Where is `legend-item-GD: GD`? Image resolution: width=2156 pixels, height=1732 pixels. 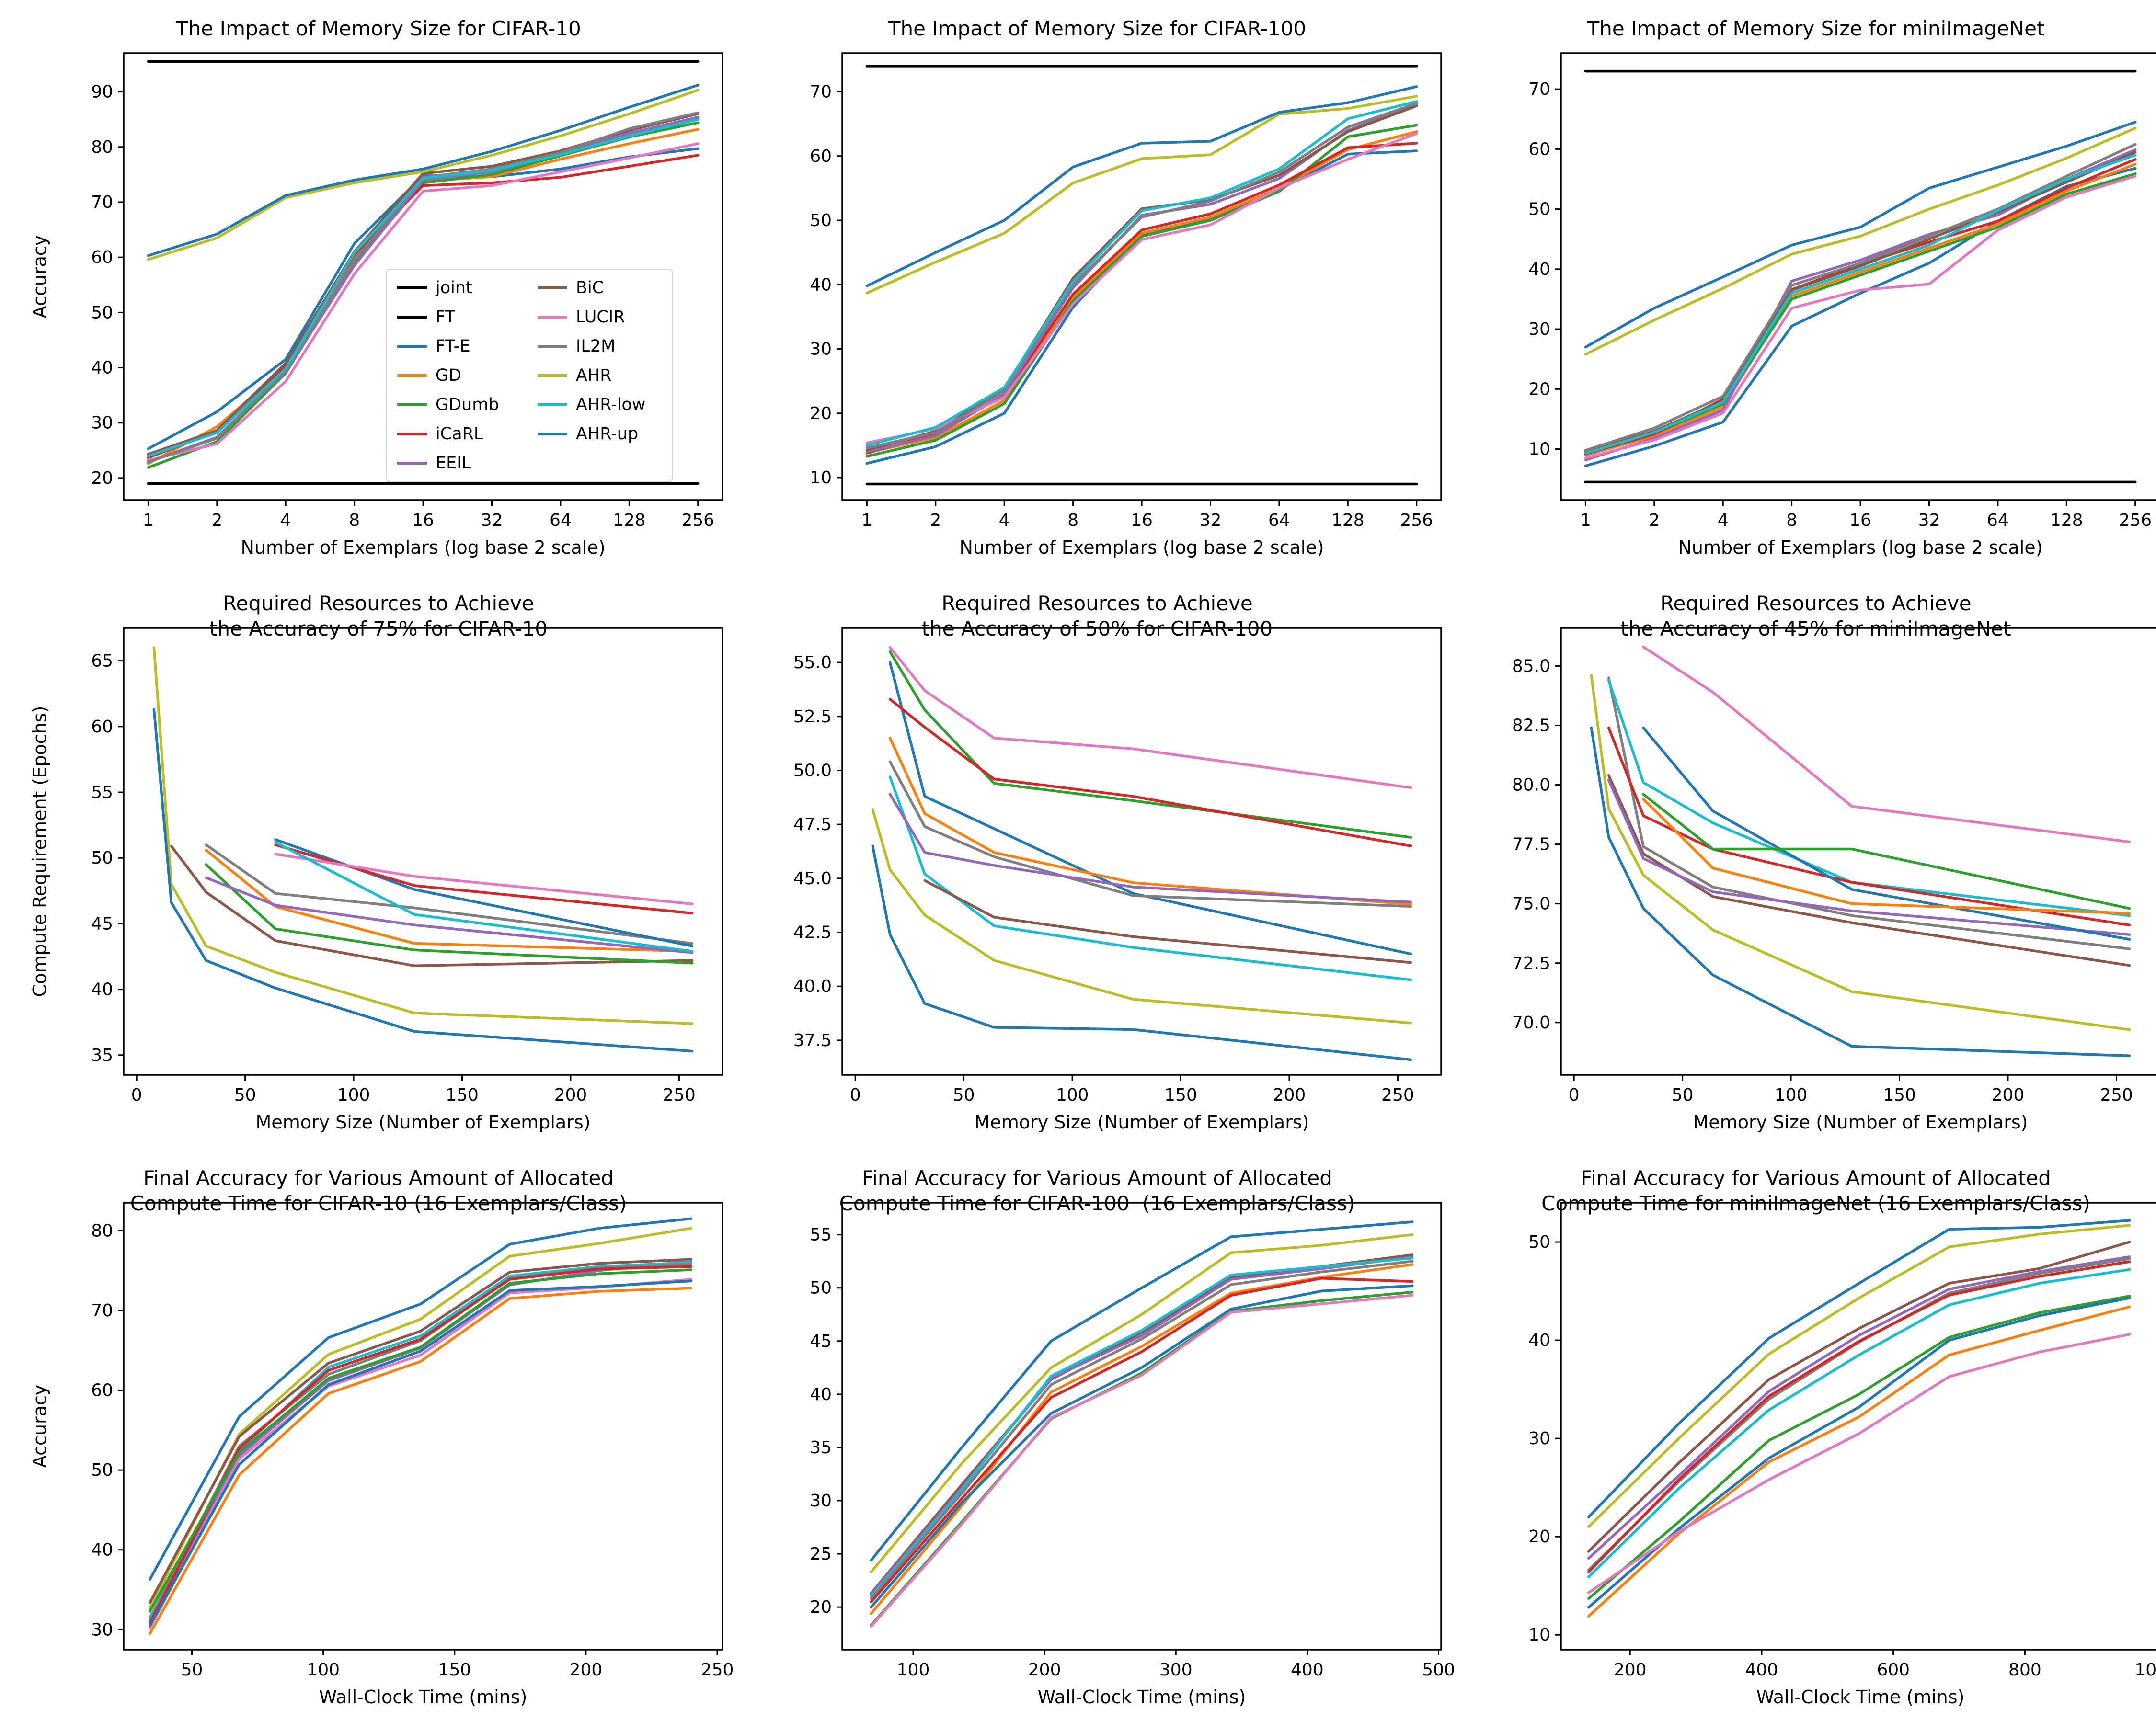 legend-item-GD: GD is located at coordinates (459, 375).